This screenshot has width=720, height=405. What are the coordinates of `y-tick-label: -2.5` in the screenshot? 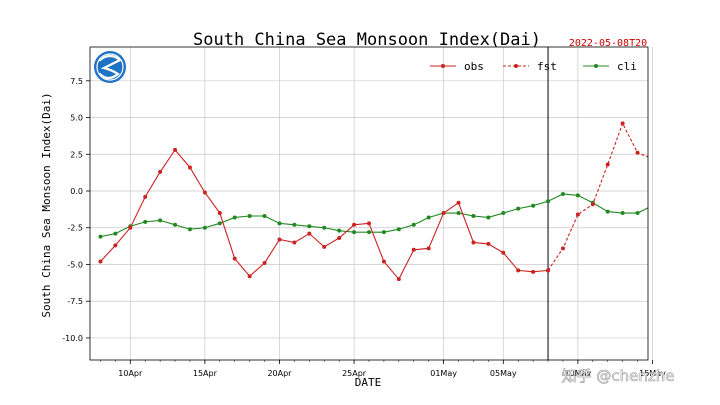 It's located at (75, 228).